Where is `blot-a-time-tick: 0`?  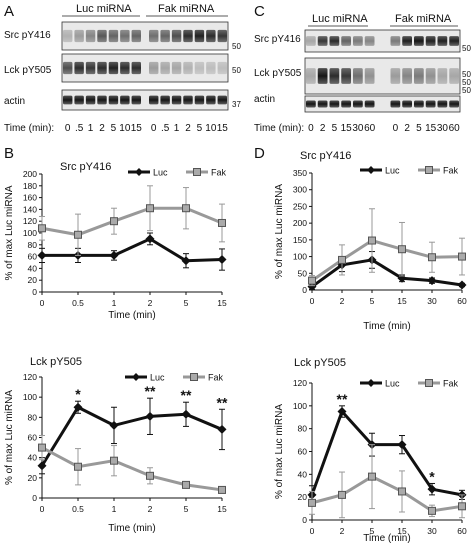
blot-a-time-tick: 0 is located at coordinates (154, 128).